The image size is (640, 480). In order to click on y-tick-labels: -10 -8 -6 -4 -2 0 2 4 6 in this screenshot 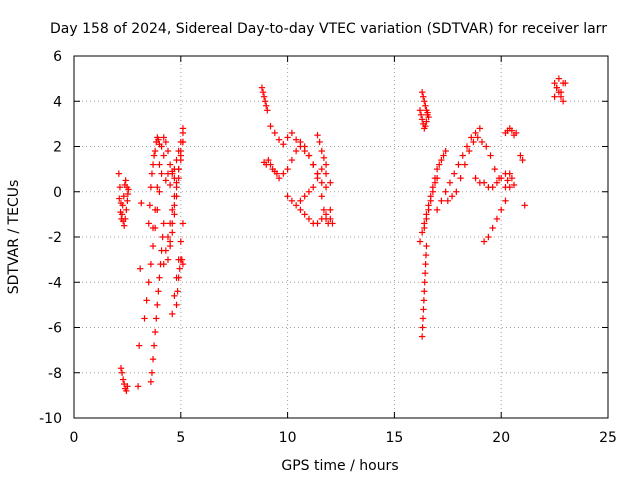, I will do `click(50, 238)`.